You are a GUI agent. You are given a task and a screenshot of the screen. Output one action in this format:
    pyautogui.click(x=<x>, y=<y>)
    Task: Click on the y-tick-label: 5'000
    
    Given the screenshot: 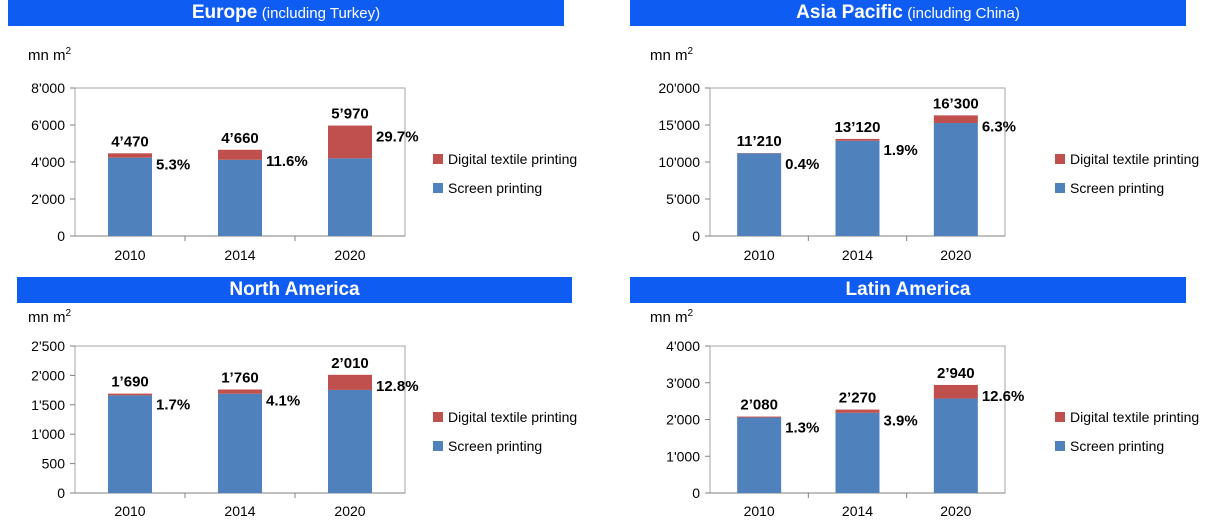 What is the action you would take?
    pyautogui.click(x=683, y=199)
    